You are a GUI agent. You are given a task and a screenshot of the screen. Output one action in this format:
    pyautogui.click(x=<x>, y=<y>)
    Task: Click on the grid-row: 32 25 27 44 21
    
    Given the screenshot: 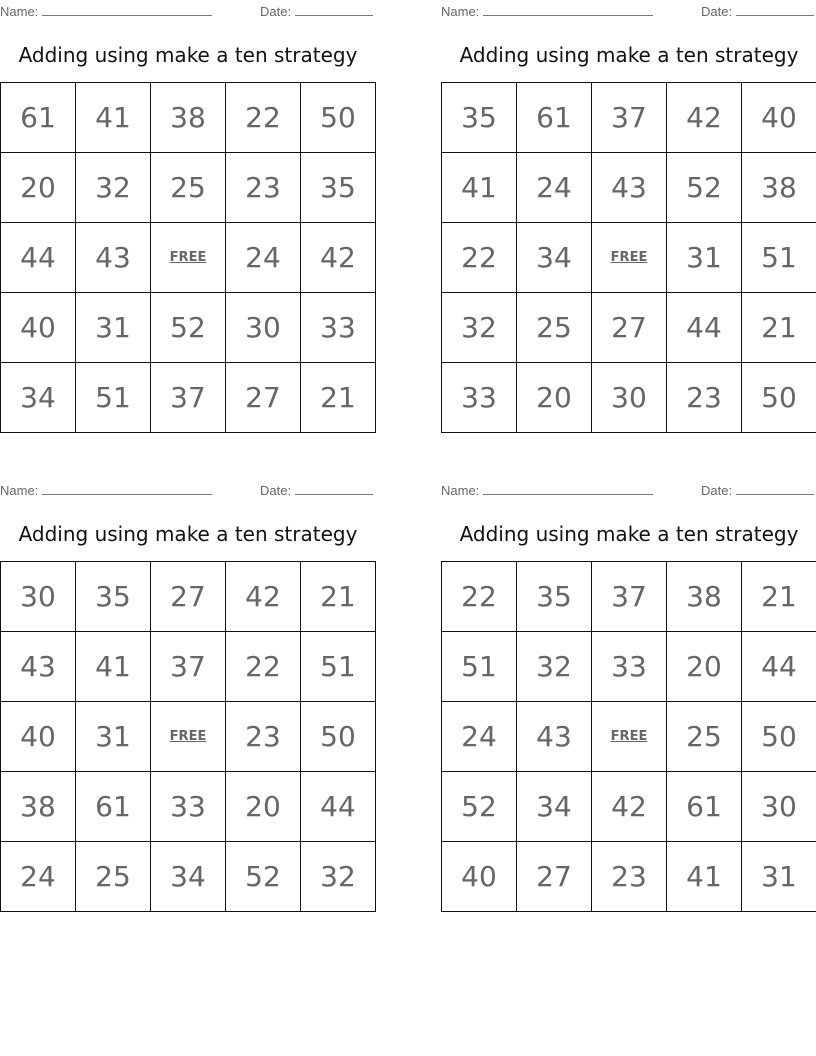 What is the action you would take?
    pyautogui.click(x=628, y=327)
    